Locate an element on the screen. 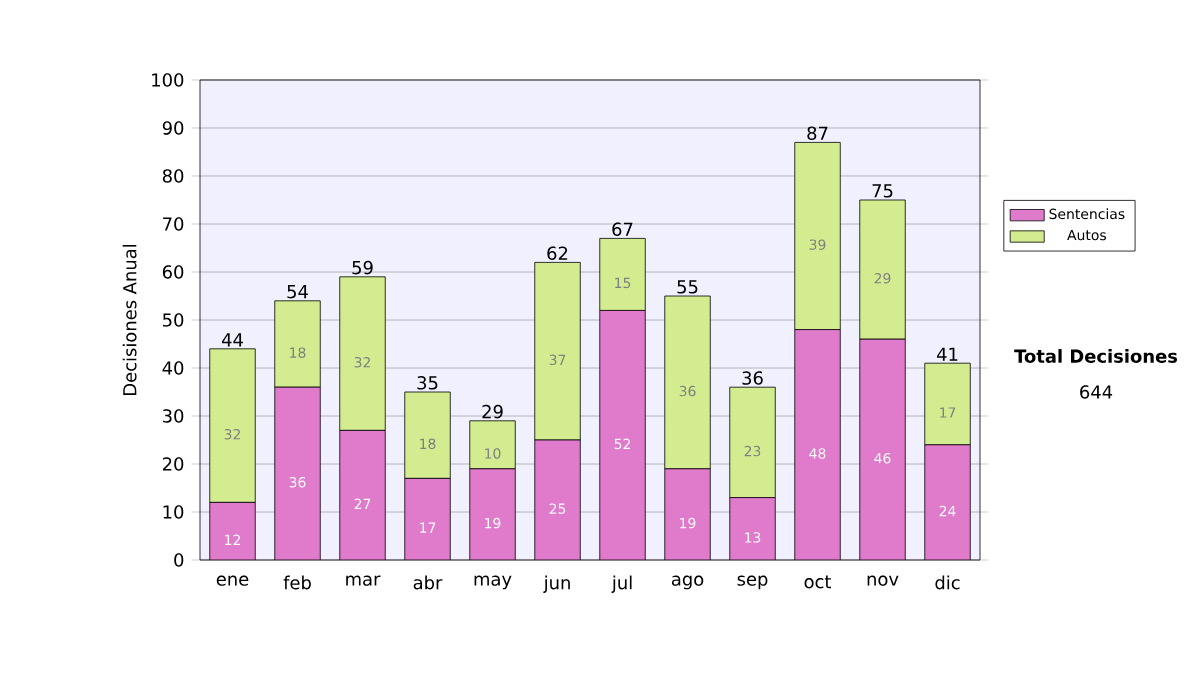 Image resolution: width=1200 pixels, height=680 pixels. text: 644 is located at coordinates (1096, 392).